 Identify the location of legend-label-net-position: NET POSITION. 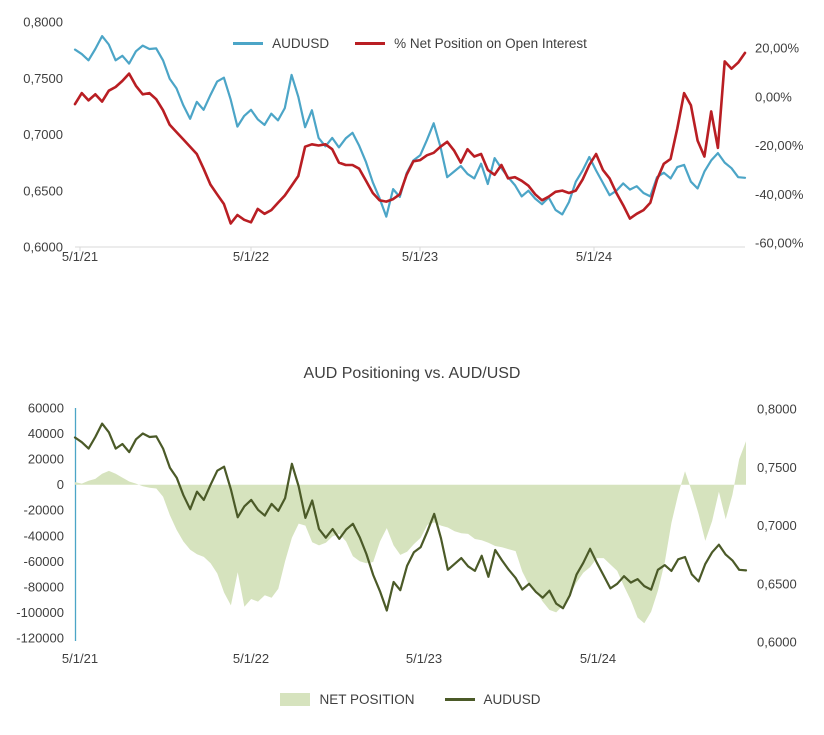
(367, 699).